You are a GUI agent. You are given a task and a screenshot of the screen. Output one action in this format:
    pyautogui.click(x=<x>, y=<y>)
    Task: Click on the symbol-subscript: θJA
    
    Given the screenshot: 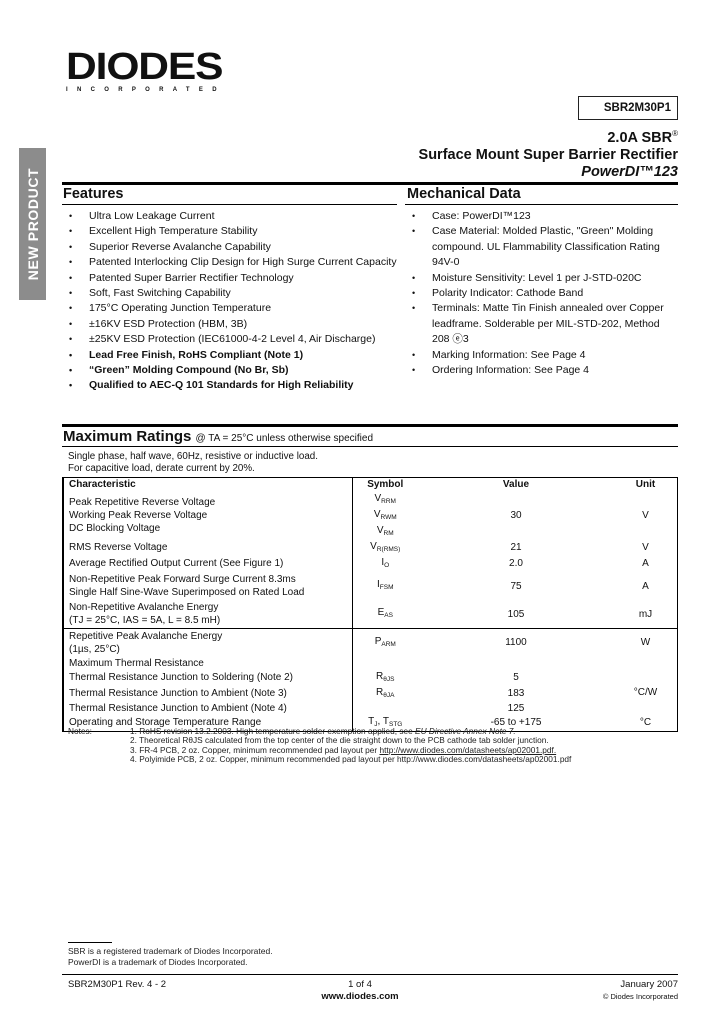 What is the action you would take?
    pyautogui.click(x=389, y=695)
    